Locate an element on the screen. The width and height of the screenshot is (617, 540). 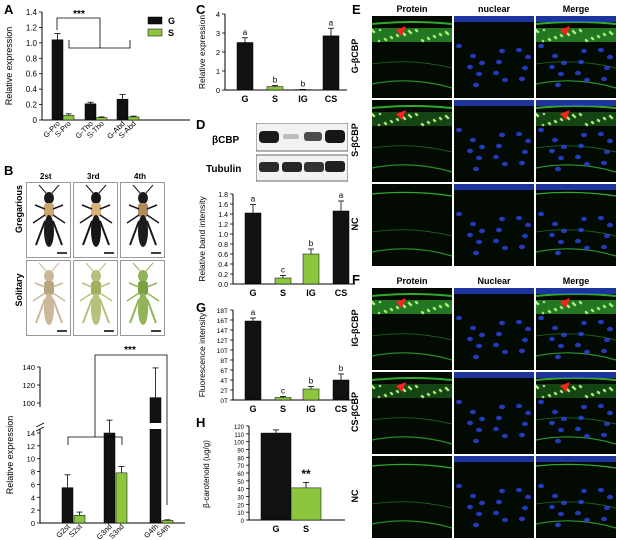
y-tick-label: 40 is located at coordinates (240, 491).